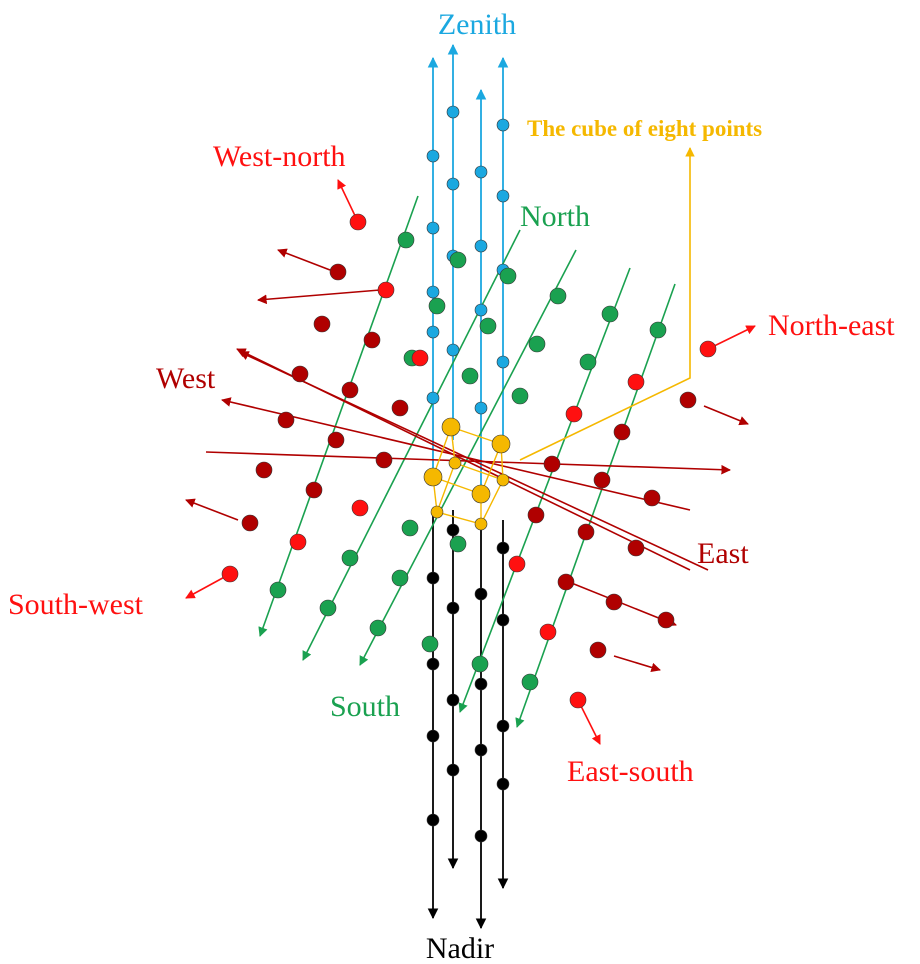 The image size is (920, 964). What do you see at coordinates (279, 156) in the screenshot?
I see `label-west-north: West-north` at bounding box center [279, 156].